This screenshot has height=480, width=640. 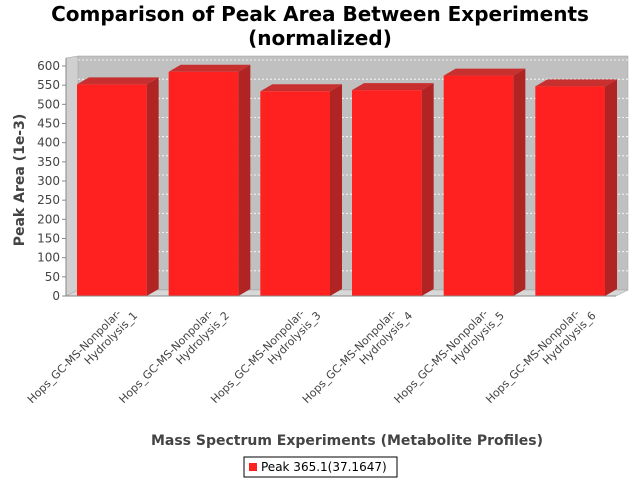 I want to click on legend-swatch, so click(x=253, y=467).